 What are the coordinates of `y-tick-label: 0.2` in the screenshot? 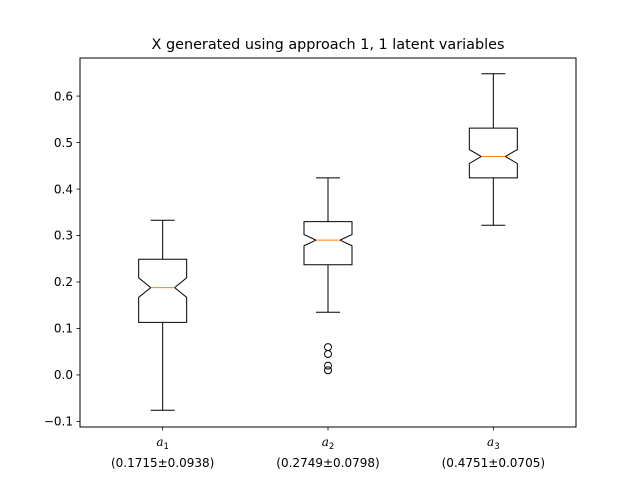 It's located at (63, 282).